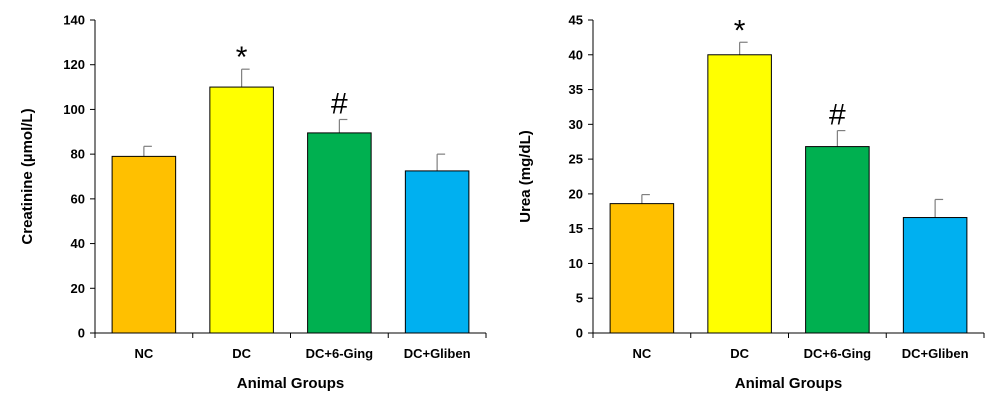 Image resolution: width=995 pixels, height=394 pixels. What do you see at coordinates (576, 228) in the screenshot?
I see `y-tick-label: 15` at bounding box center [576, 228].